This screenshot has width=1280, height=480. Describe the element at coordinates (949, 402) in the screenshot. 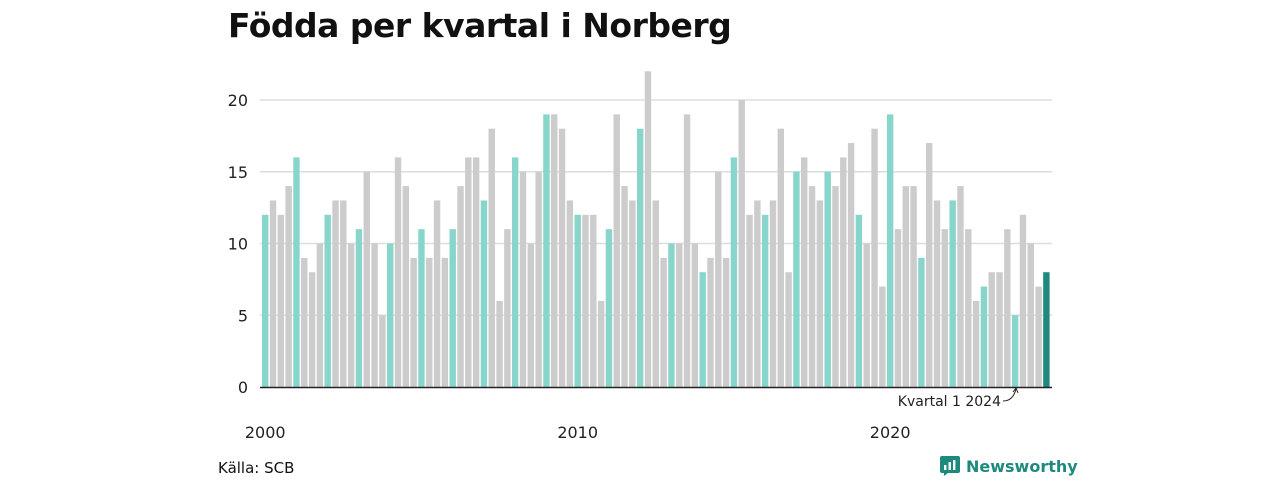

I see `annotation-label: Kvartal 1 2024` at that location.